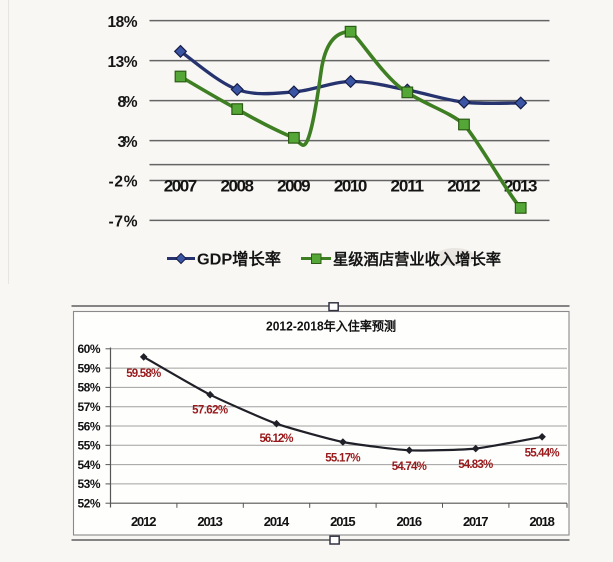  Describe the element at coordinates (123, 181) in the screenshot. I see `svg-text: -2%` at that location.